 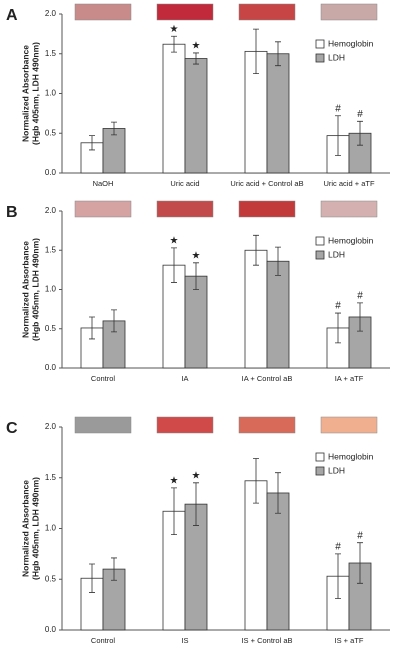 I want to click on x-tick-label: IA, so click(x=184, y=378).